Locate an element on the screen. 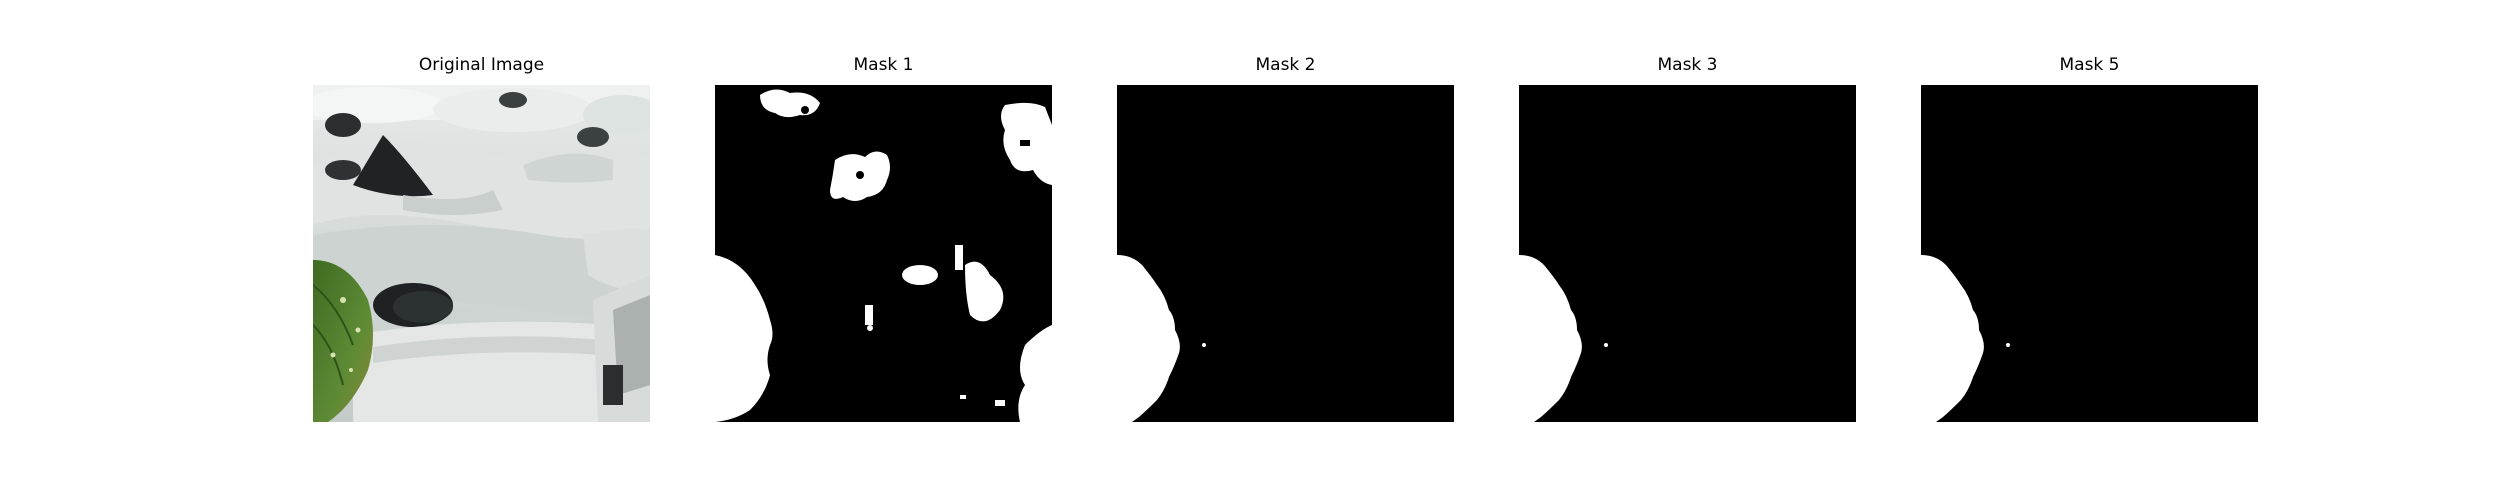 The height and width of the screenshot is (500, 2500). panel-mask-2: Mask 2 is located at coordinates (1285, 238).